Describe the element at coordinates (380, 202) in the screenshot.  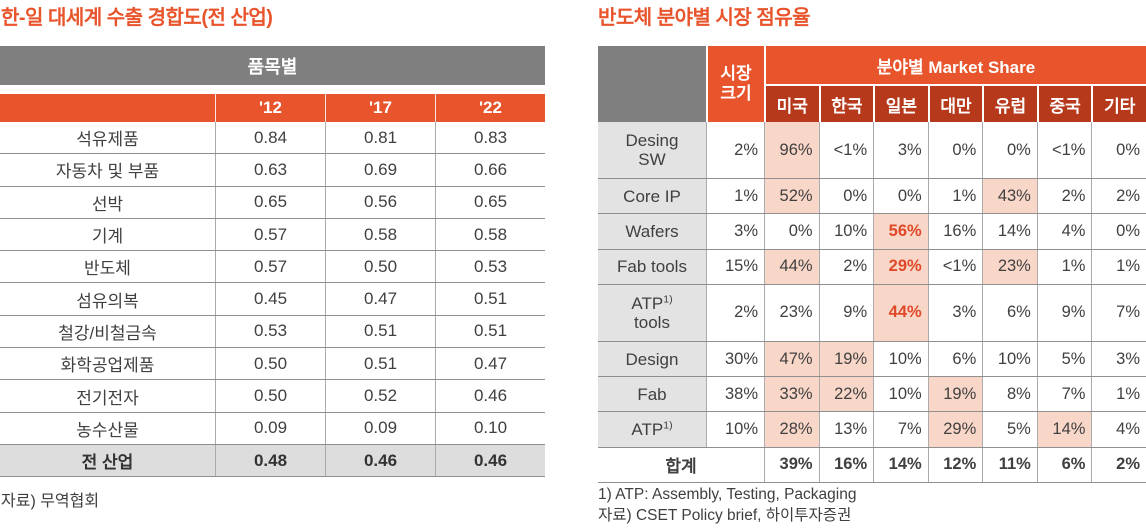
I see `cell-value: 0.56` at that location.